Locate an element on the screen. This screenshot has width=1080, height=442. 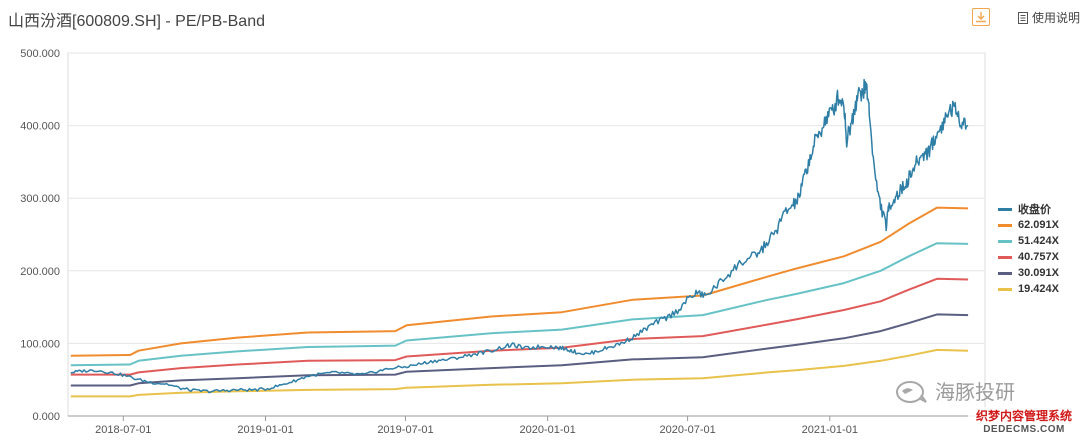
y-tick-label: 300.000 is located at coordinates (40, 199).